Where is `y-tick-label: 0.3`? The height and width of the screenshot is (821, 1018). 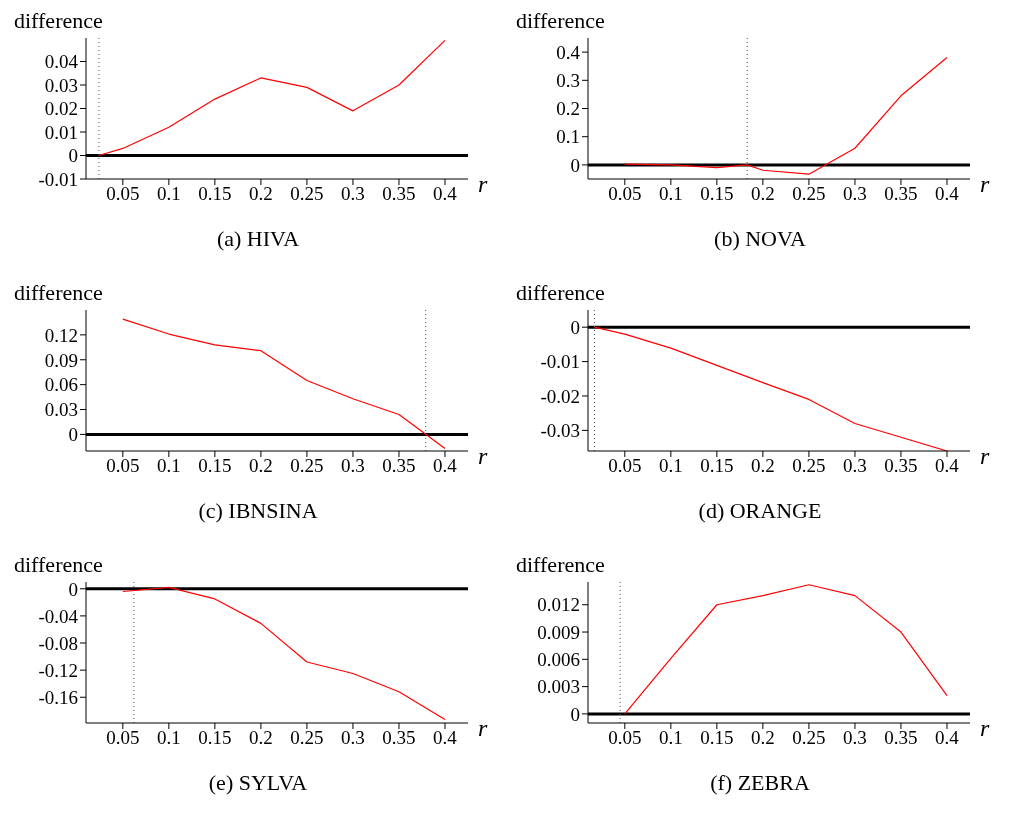
y-tick-label: 0.3 is located at coordinates (568, 81).